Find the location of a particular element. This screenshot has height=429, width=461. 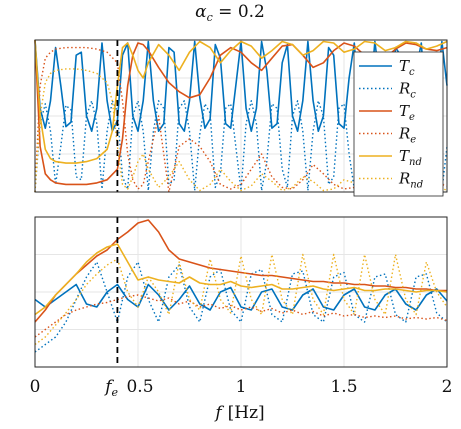

x-tick-label: 2 is located at coordinates (447, 387).